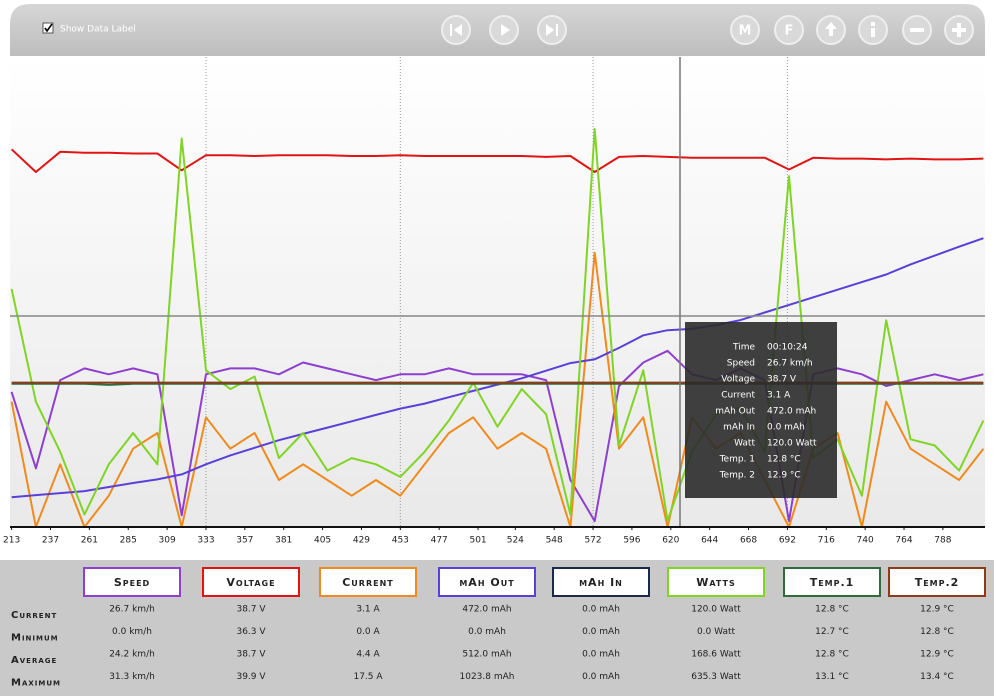  What do you see at coordinates (368, 655) in the screenshot?
I see `stat-cell: 4.4 A` at bounding box center [368, 655].